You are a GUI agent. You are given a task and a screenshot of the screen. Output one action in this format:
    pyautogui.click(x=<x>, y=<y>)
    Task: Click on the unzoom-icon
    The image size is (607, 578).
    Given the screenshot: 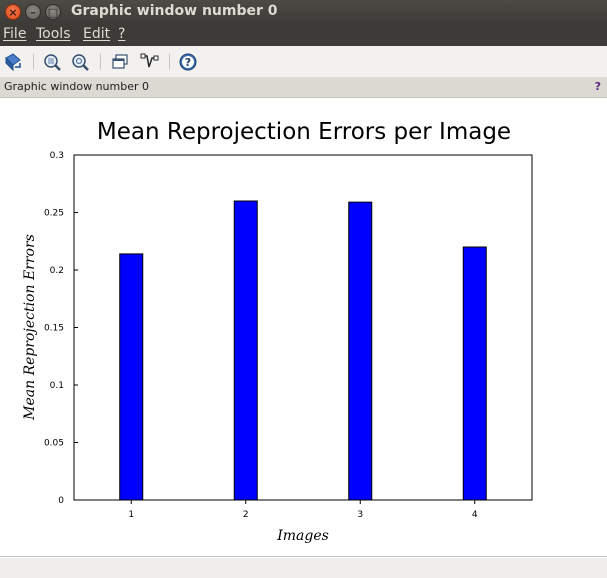 What is the action you would take?
    pyautogui.click(x=80, y=62)
    